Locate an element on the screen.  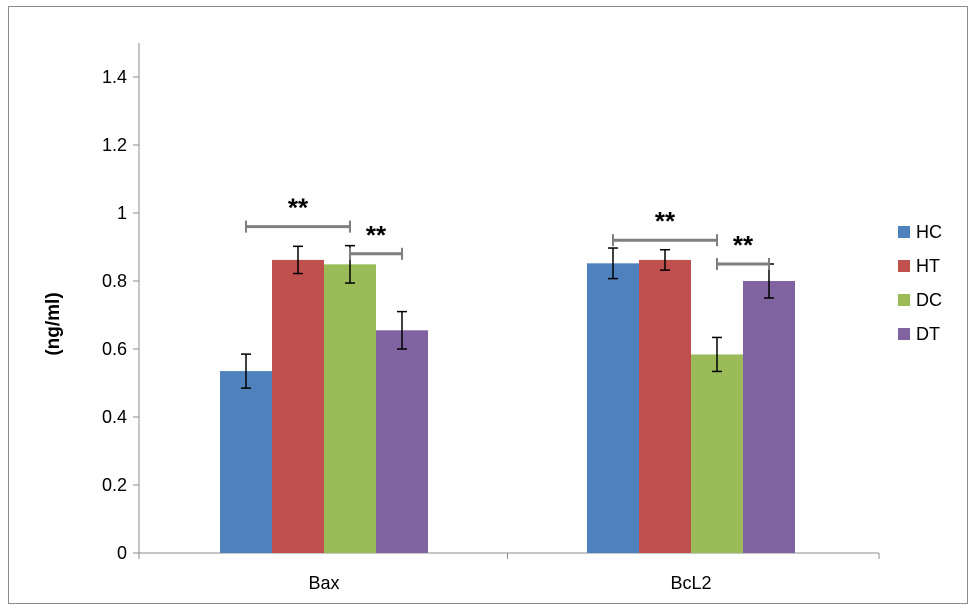
y-tick-label: 1.2 is located at coordinates (114, 145).